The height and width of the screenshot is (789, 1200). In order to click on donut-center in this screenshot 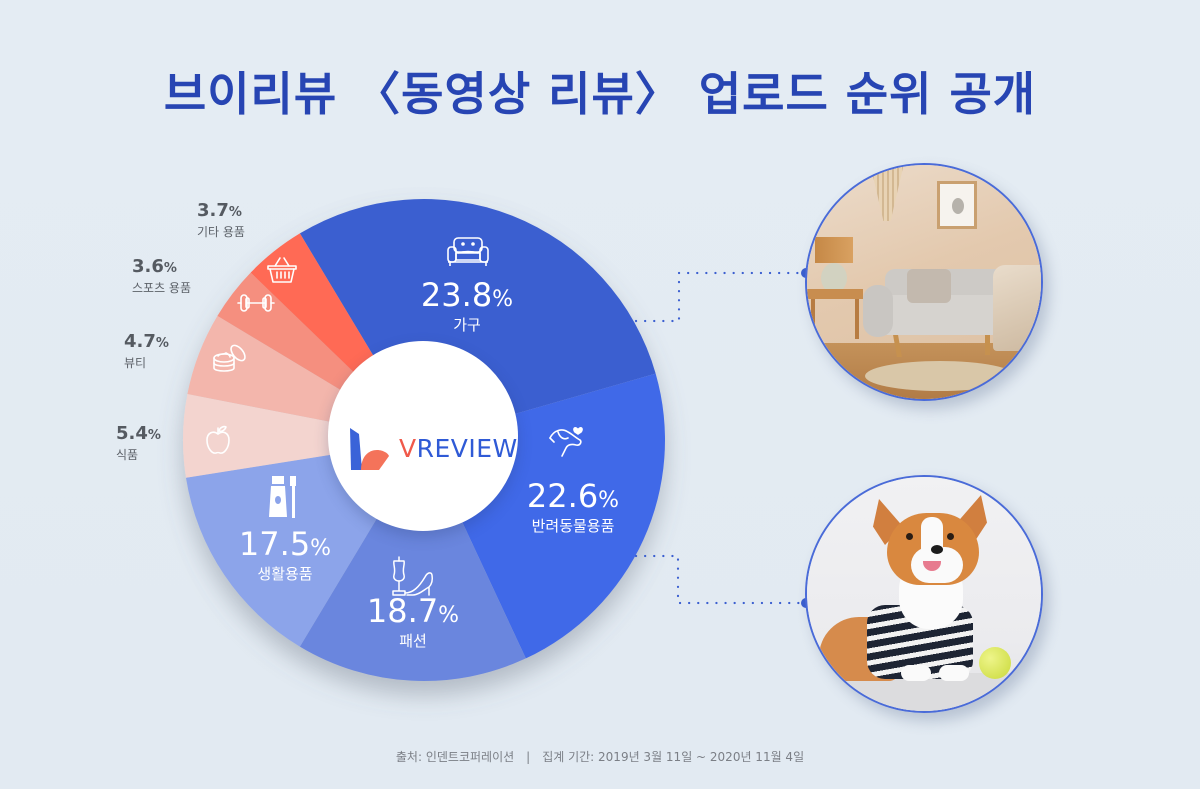, I will do `click(423, 436)`.